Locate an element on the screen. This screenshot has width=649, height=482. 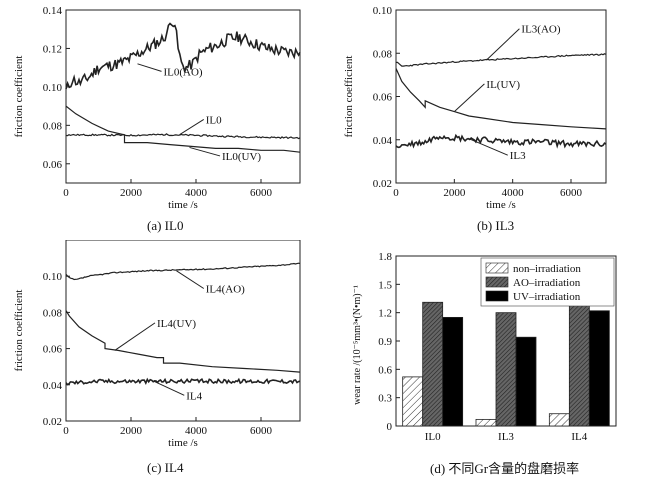
series-label: IL0 is located at coordinates (214, 120).